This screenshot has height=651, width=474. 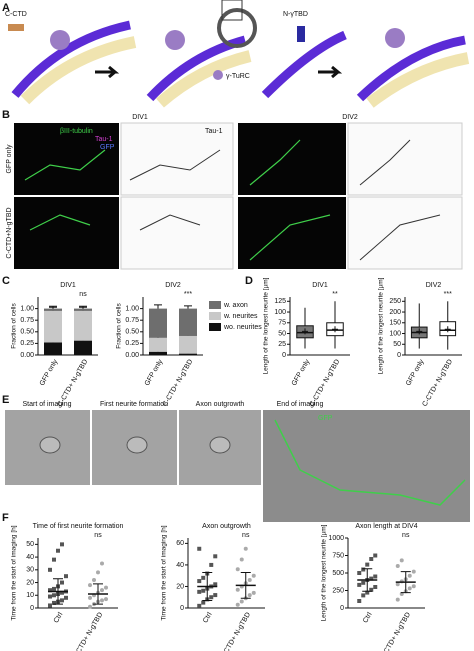 I want to click on panel-label: D, so click(x=249, y=281).